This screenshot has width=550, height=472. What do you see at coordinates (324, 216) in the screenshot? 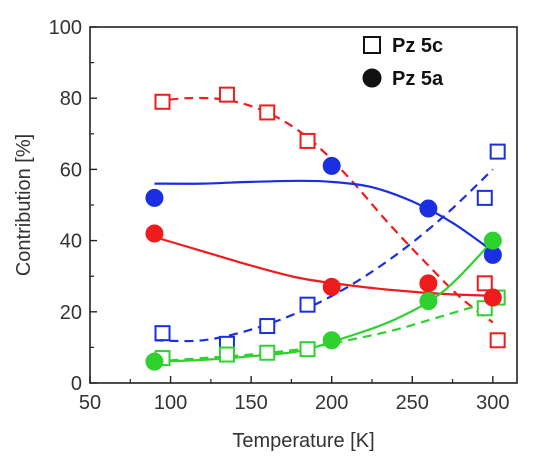
I see `series-3-curve` at bounding box center [324, 216].